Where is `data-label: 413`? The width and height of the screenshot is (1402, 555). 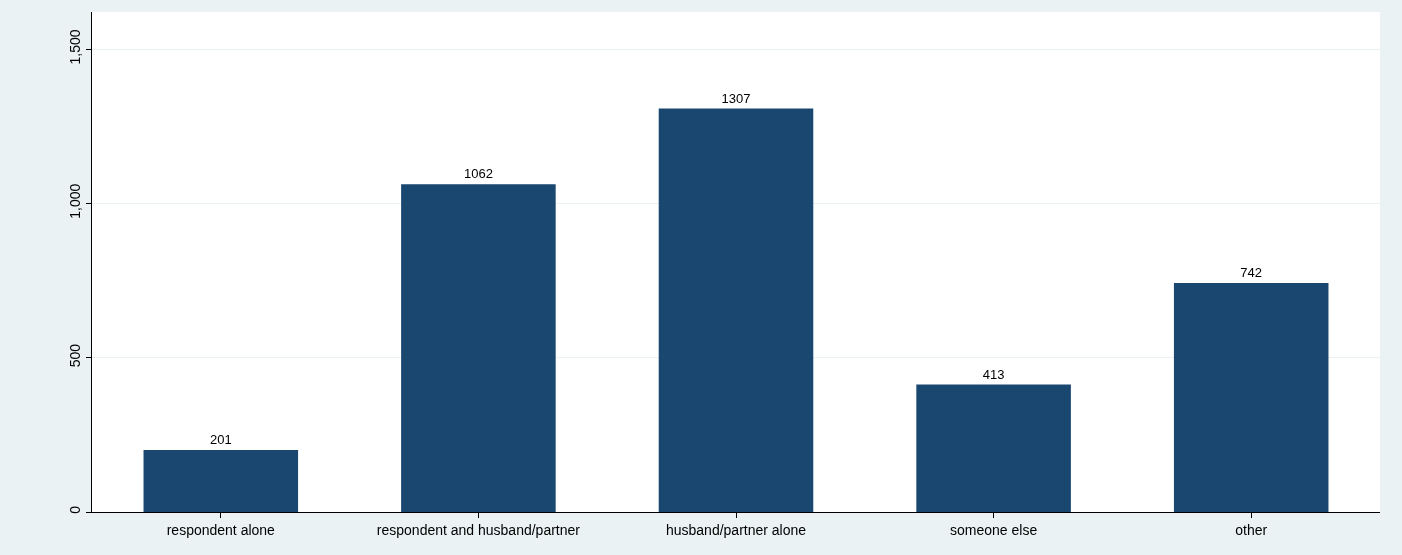
data-label: 413 is located at coordinates (993, 374).